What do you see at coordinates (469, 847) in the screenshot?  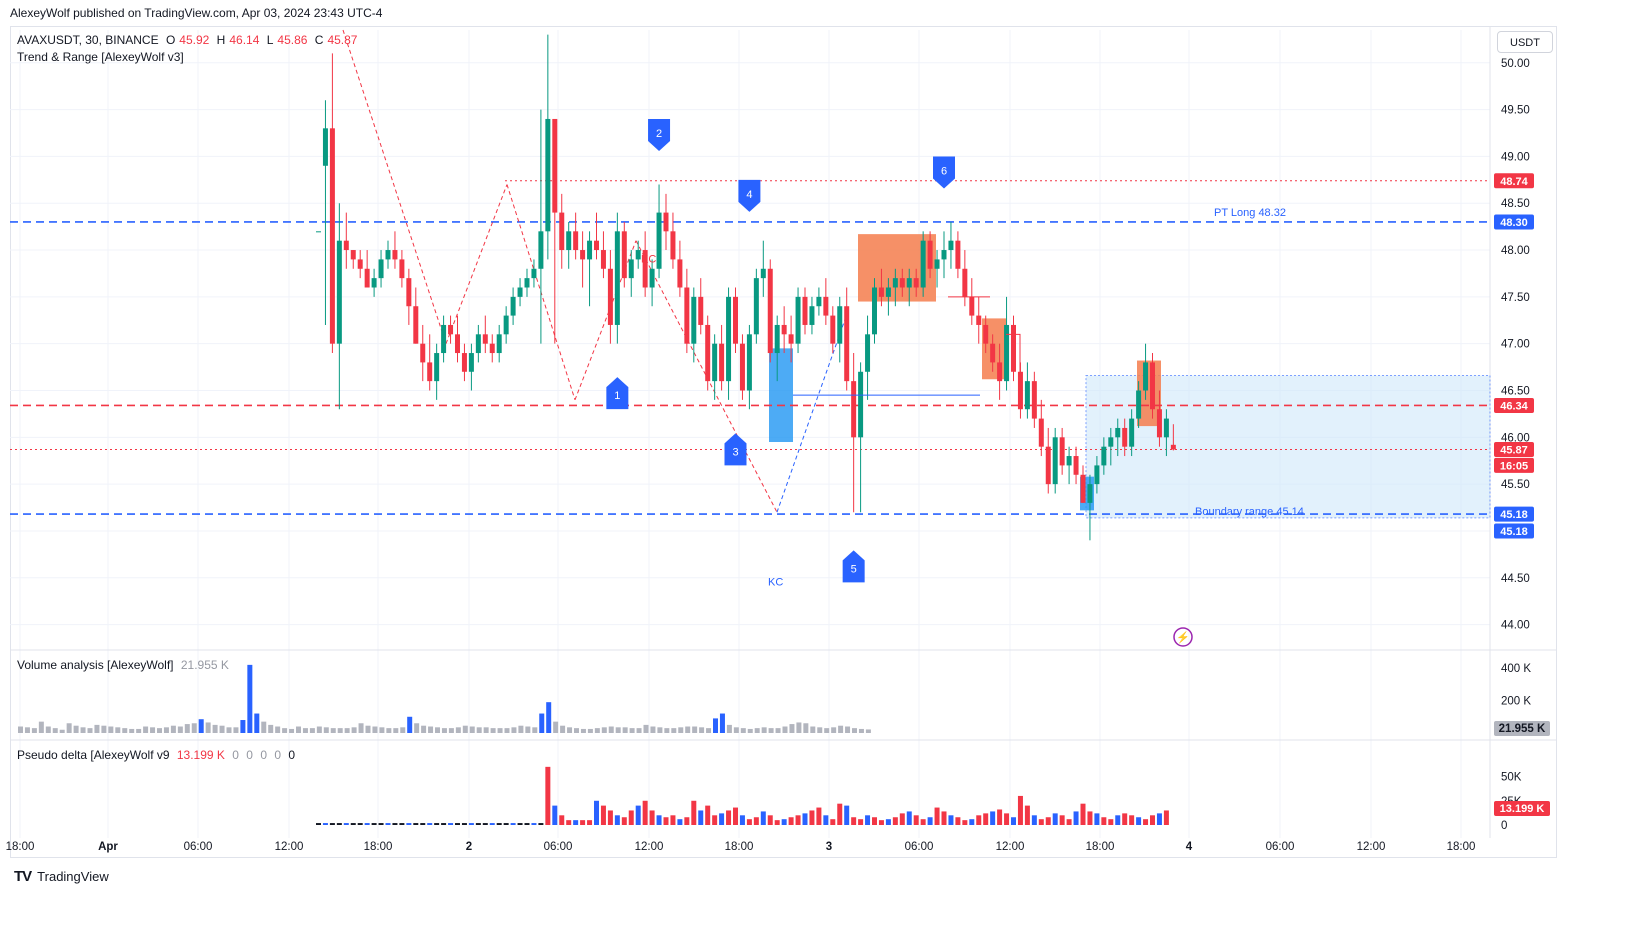 I see `x-tick-label: 2` at bounding box center [469, 847].